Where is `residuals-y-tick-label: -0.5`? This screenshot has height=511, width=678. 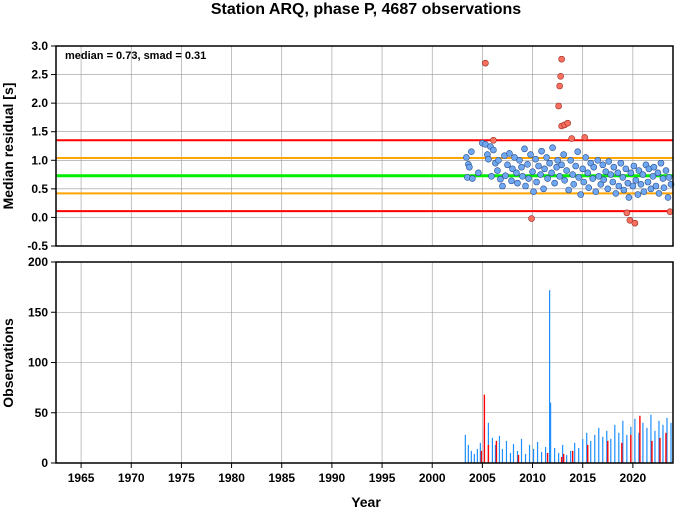
residuals-y-tick-label: -0.5 is located at coordinates (37, 246).